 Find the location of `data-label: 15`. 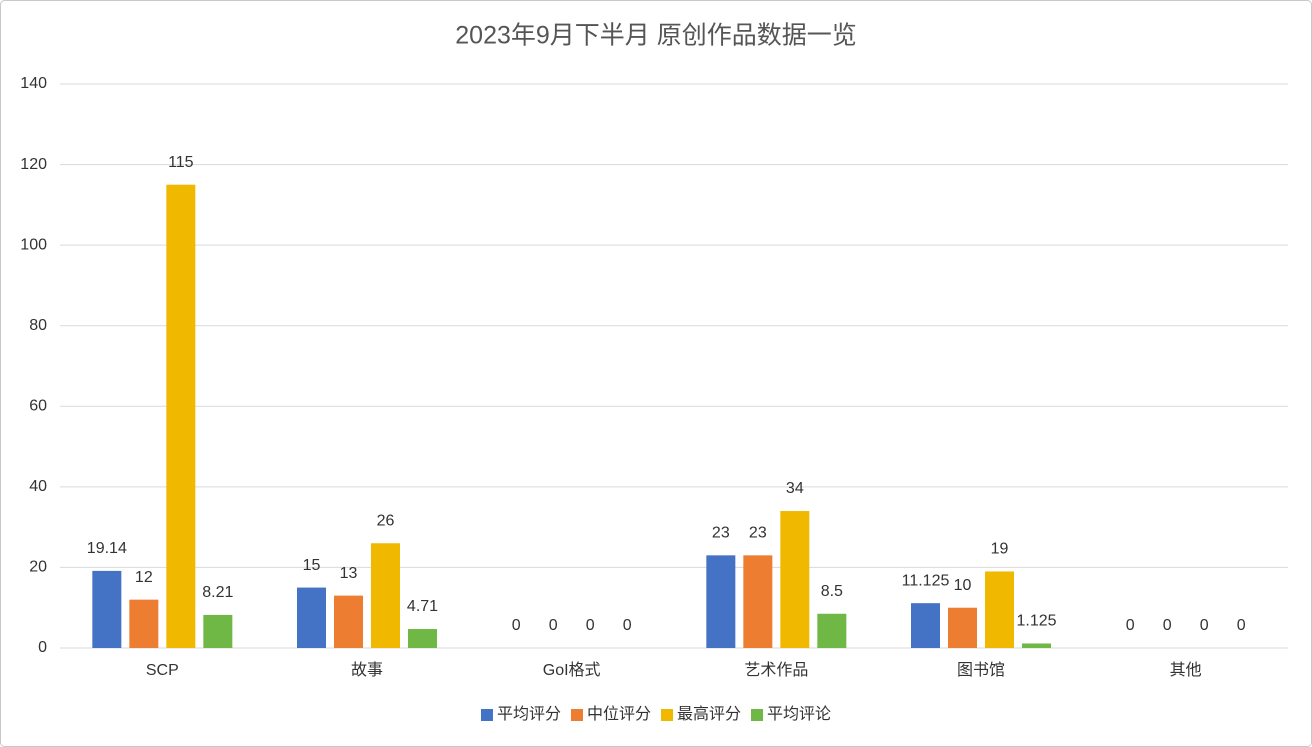

data-label: 15 is located at coordinates (312, 565).